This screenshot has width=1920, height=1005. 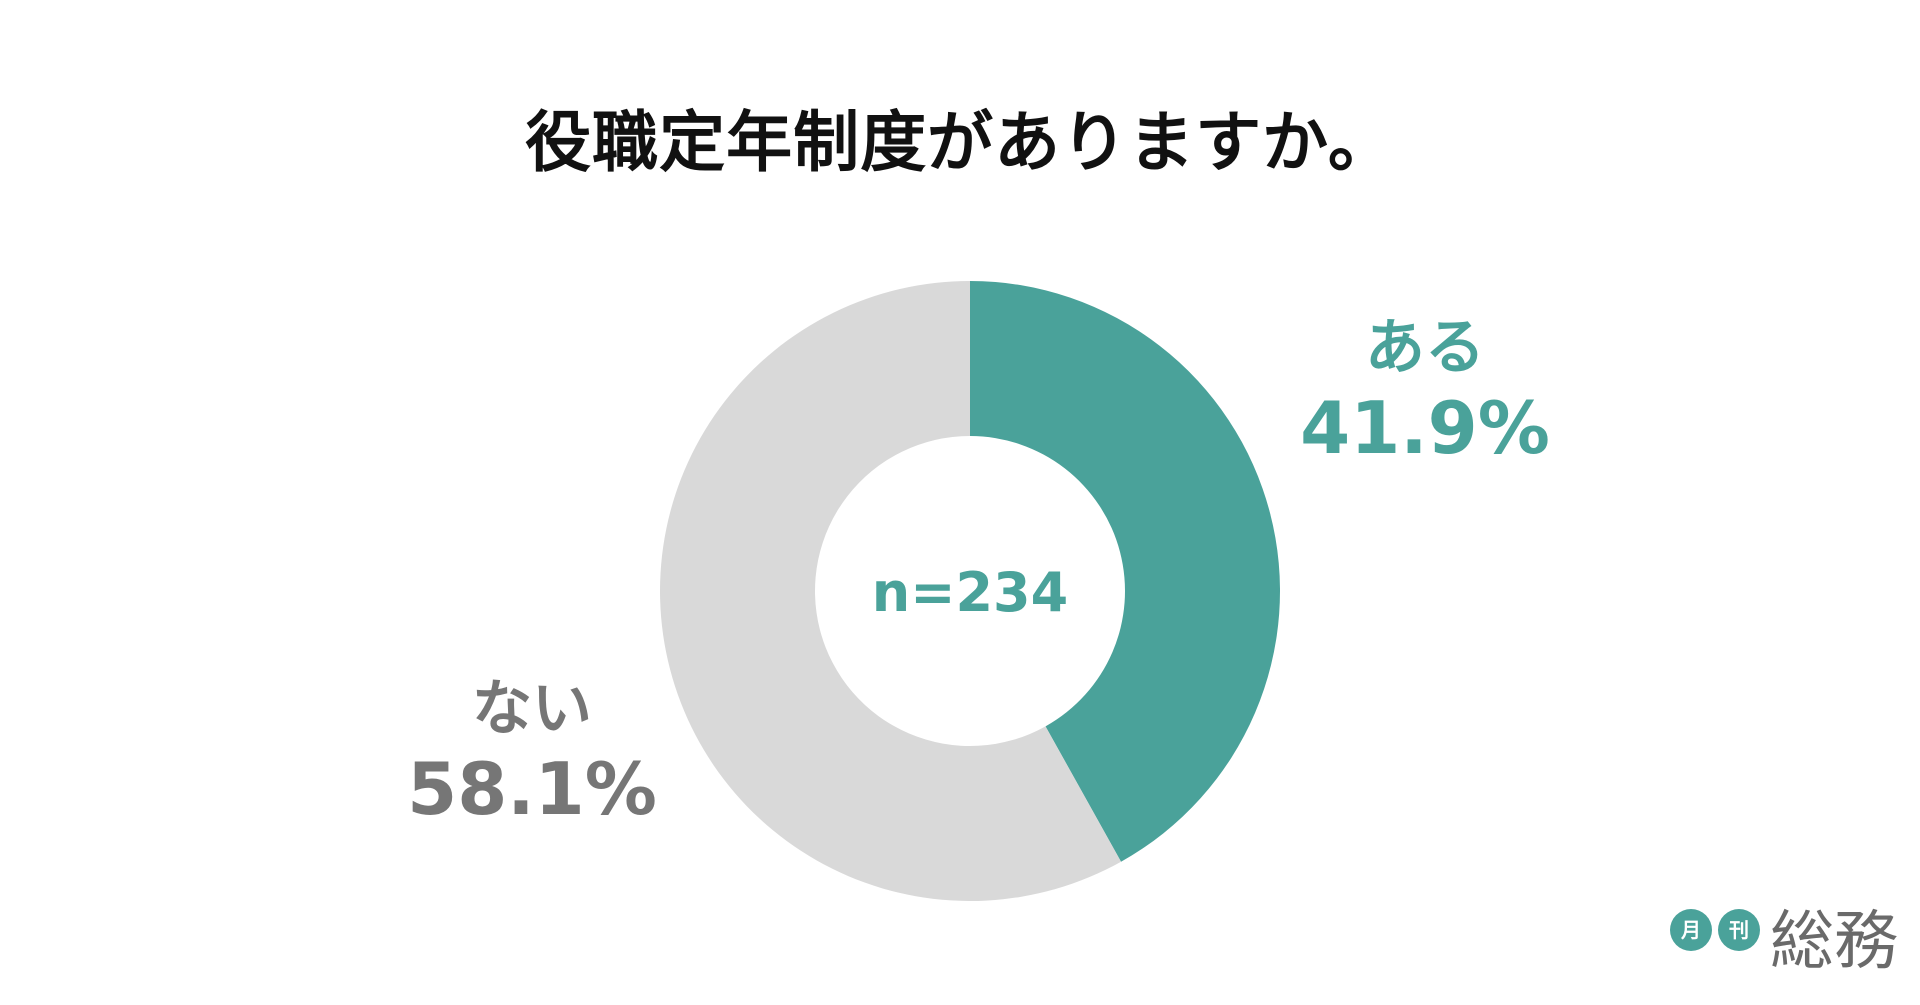 I want to click on logo-badge-month: 月, so click(x=1691, y=930).